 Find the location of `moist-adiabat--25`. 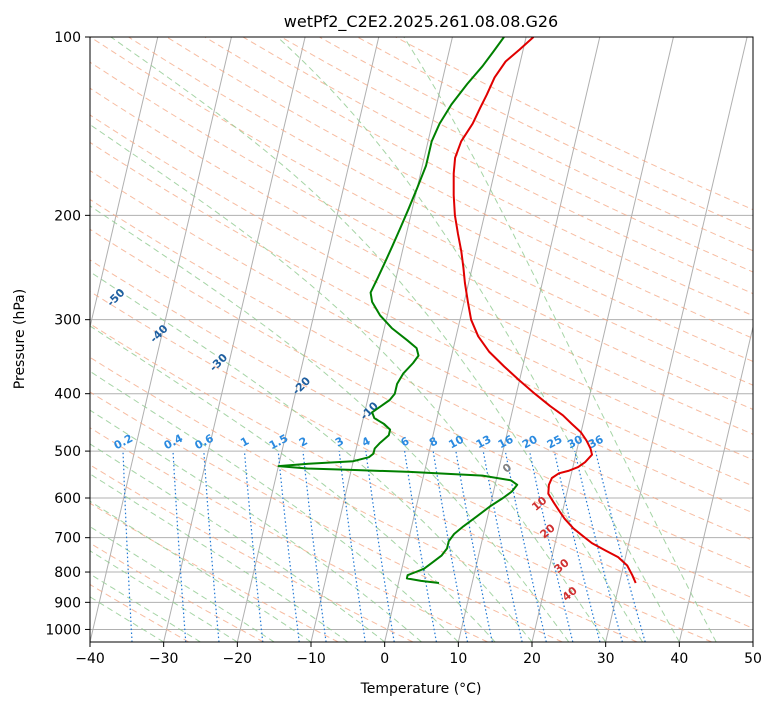

moist-adiabat--25 is located at coordinates (145, 607).